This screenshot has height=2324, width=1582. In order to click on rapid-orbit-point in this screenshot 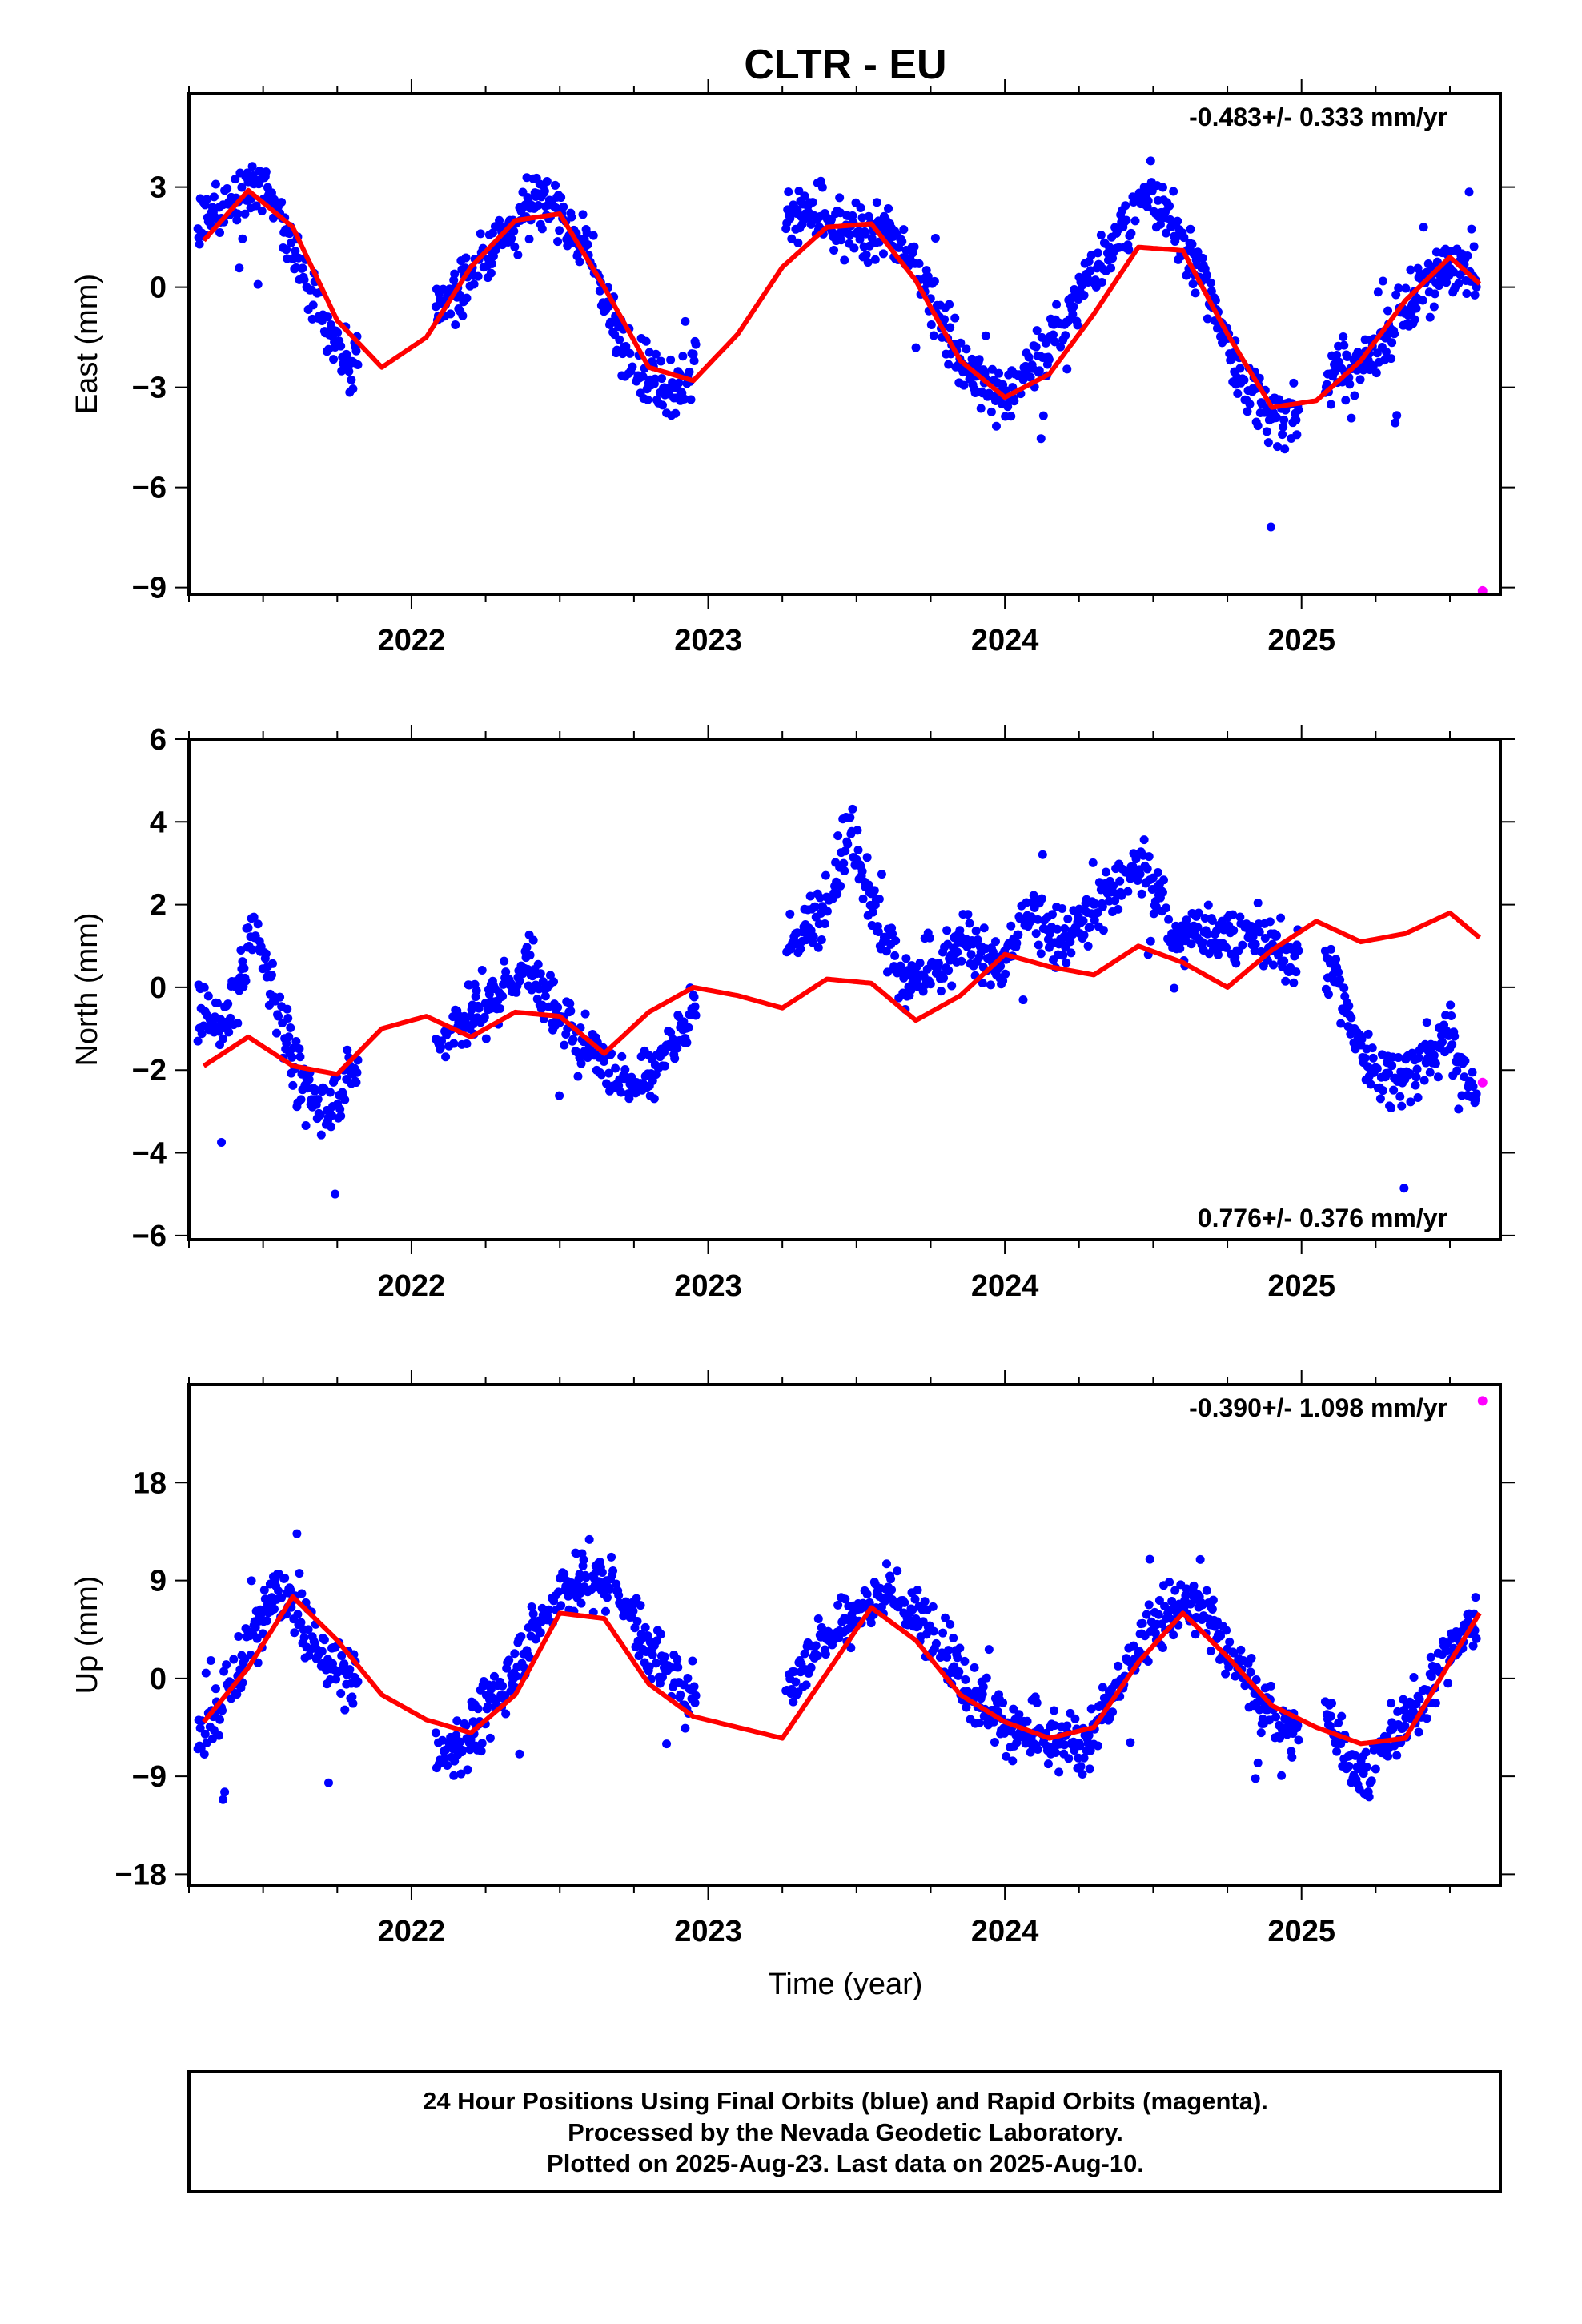, I will do `click(1483, 1082)`.